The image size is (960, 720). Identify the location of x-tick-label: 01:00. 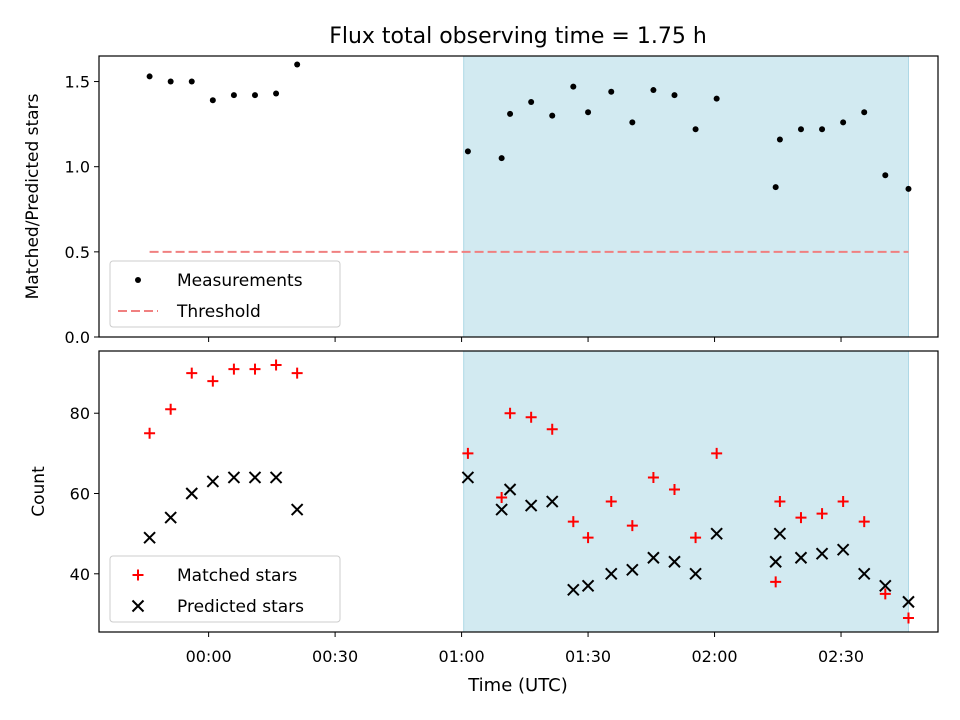
(462, 656).